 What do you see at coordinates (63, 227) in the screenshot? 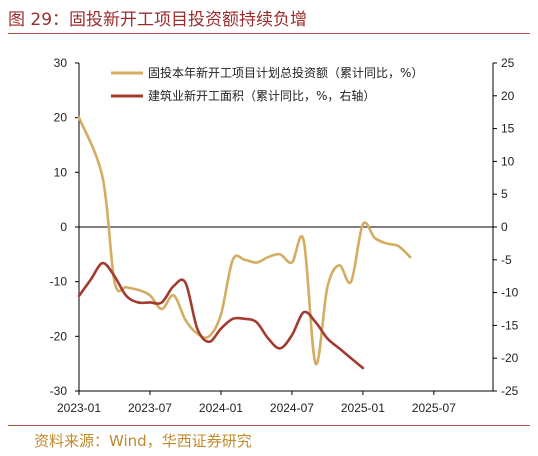
I see `y-left-tick-label: 0` at bounding box center [63, 227].